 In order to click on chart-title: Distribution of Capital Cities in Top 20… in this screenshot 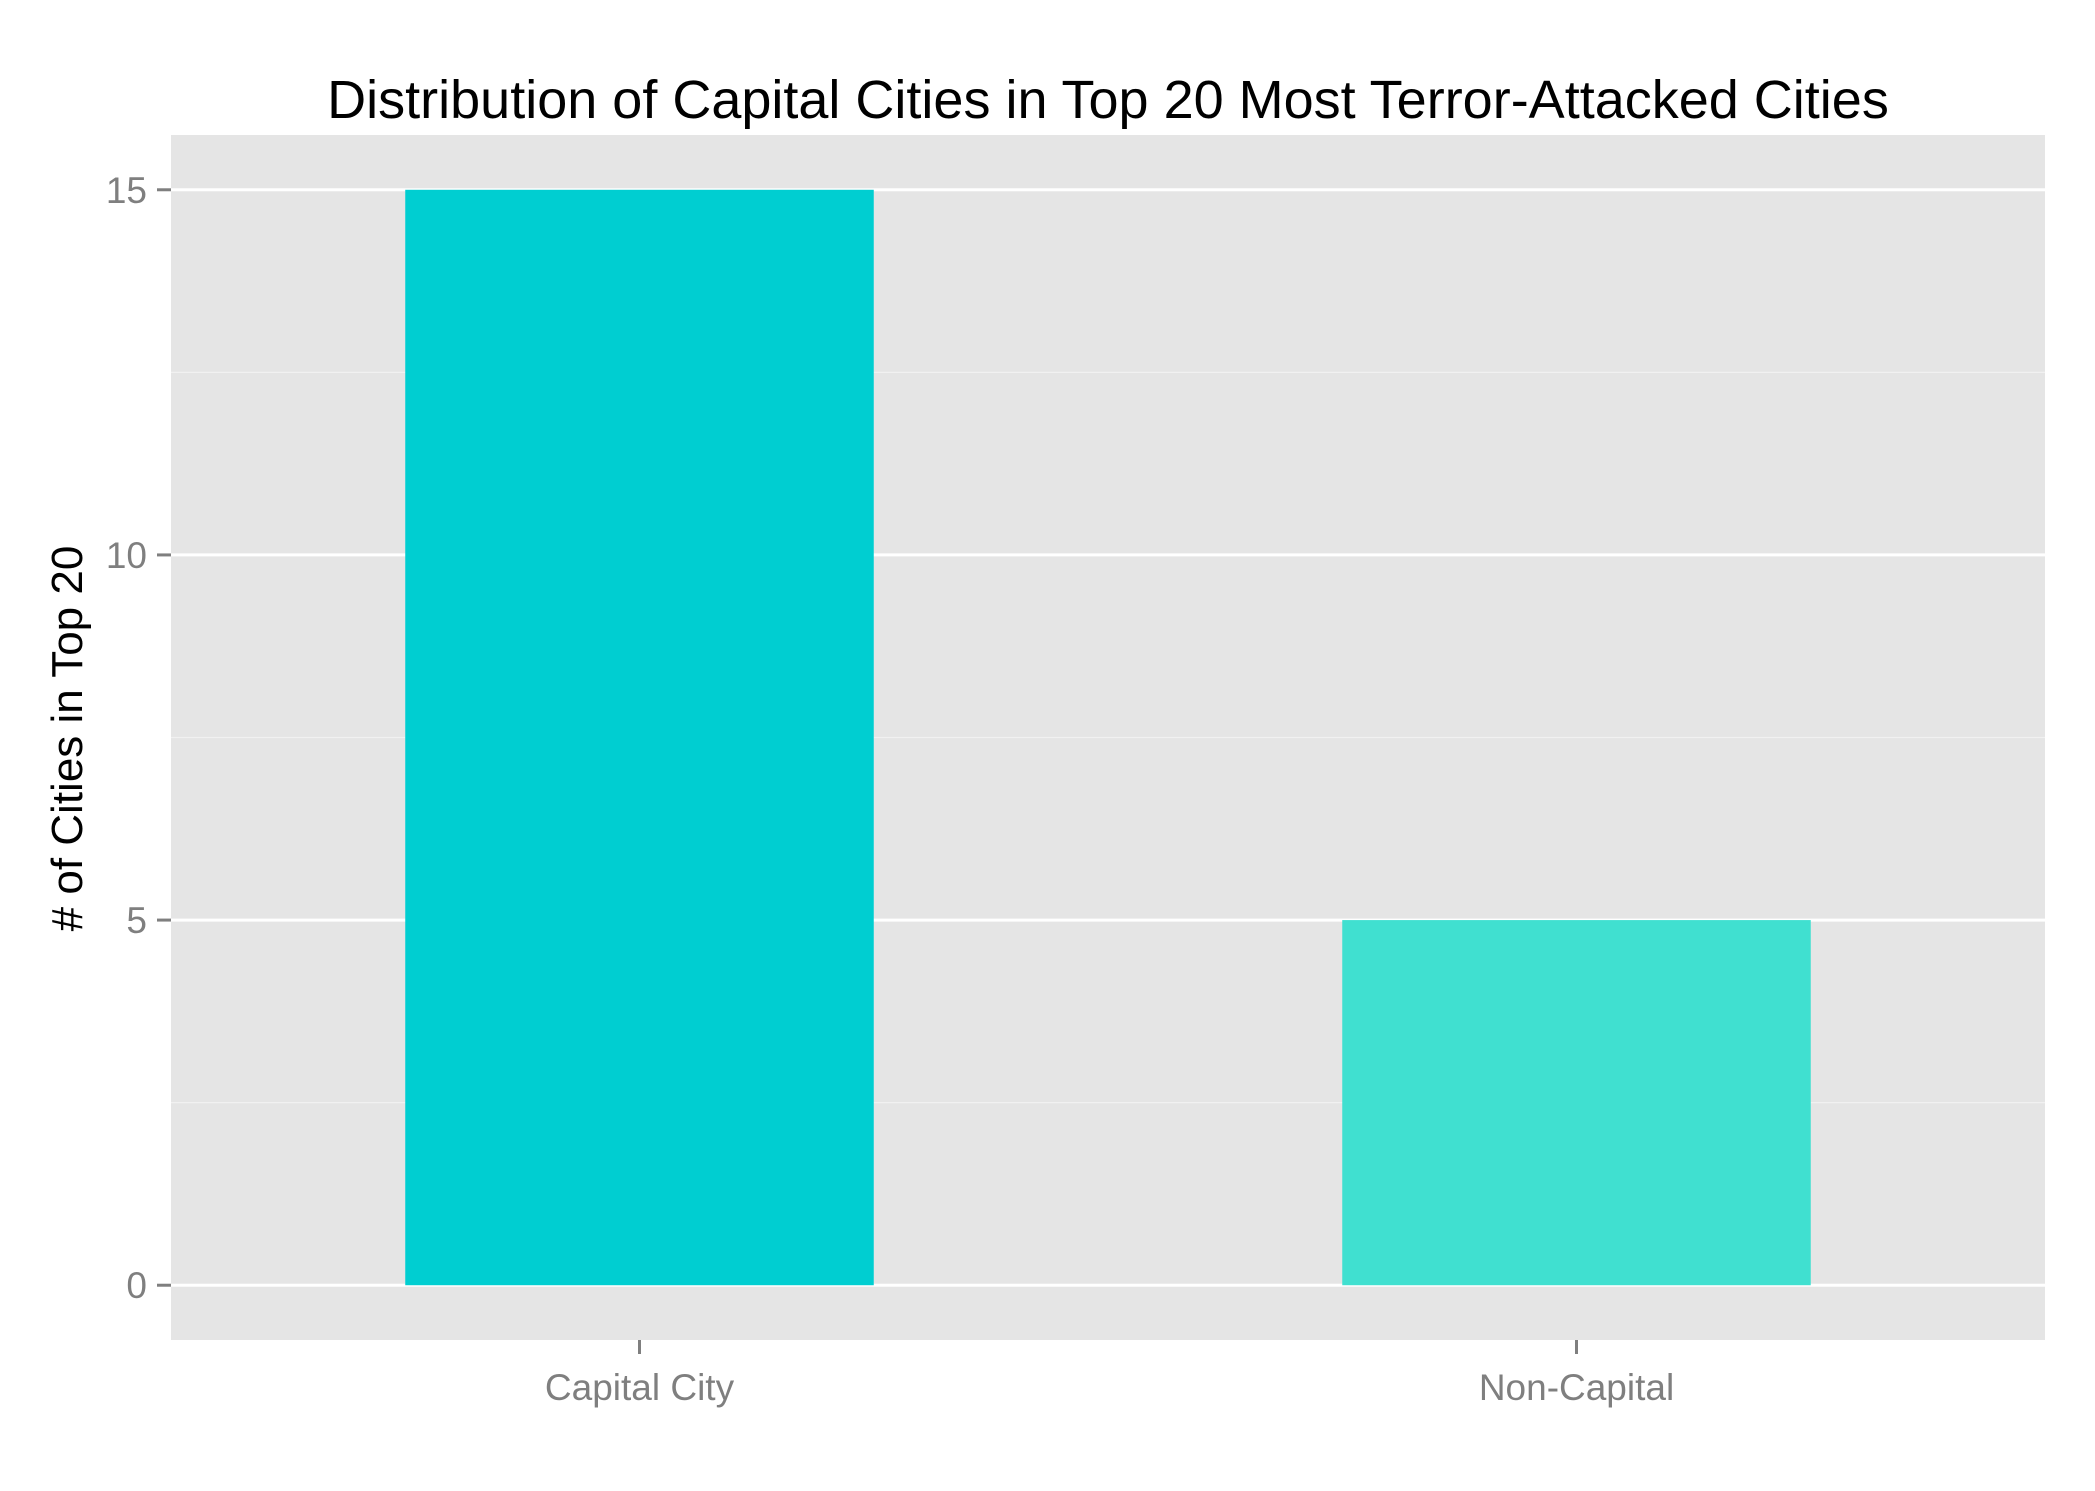, I will do `click(1108, 100)`.